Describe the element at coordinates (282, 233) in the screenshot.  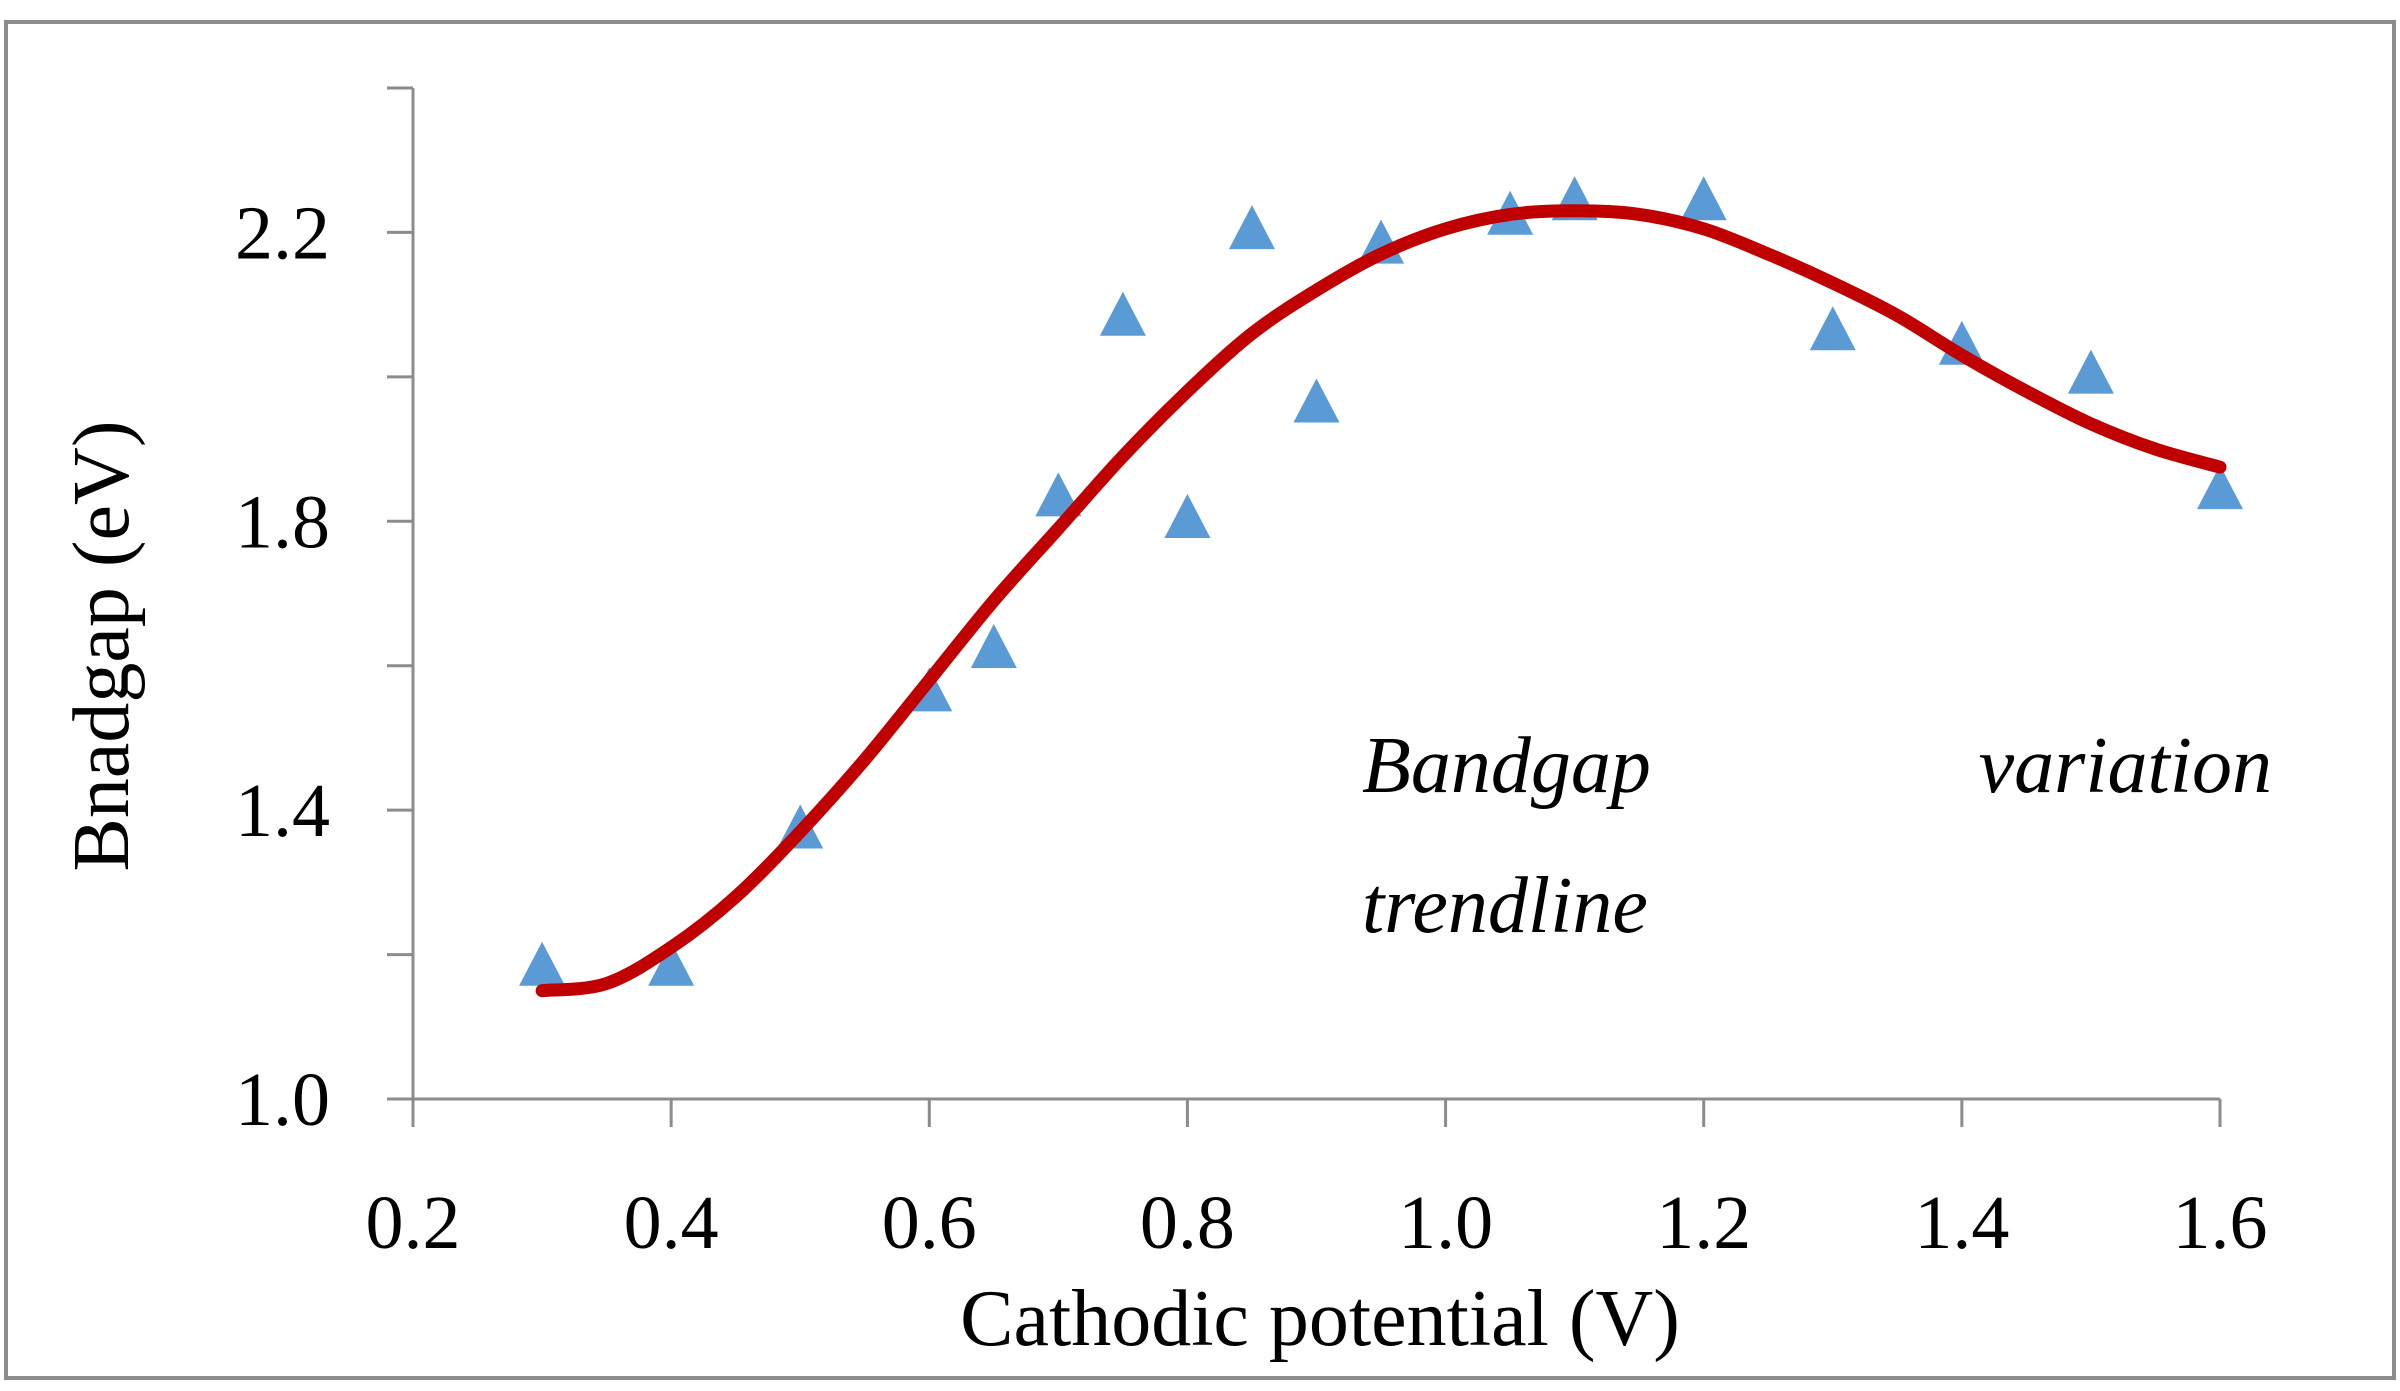
I see `y-tick-label: 2.2` at that location.